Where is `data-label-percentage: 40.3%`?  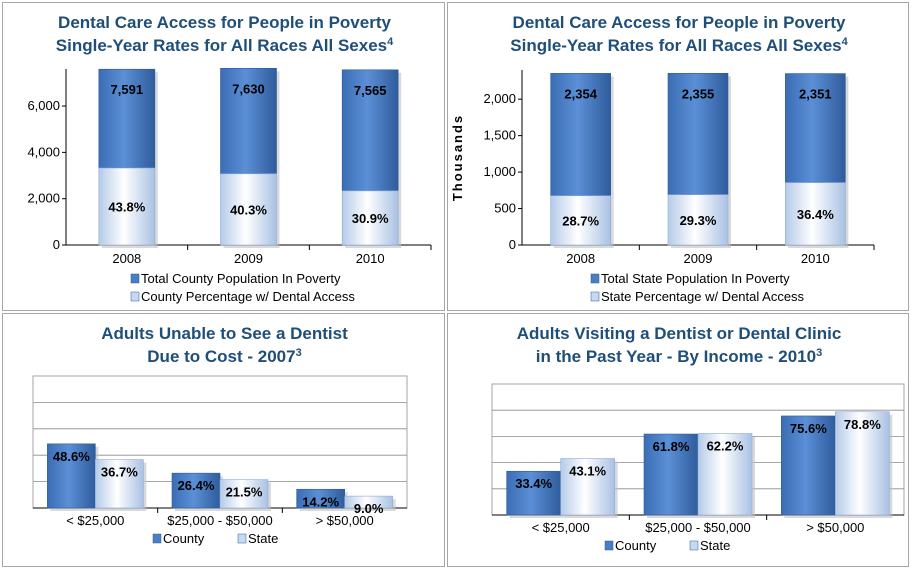
data-label-percentage: 40.3% is located at coordinates (248, 209).